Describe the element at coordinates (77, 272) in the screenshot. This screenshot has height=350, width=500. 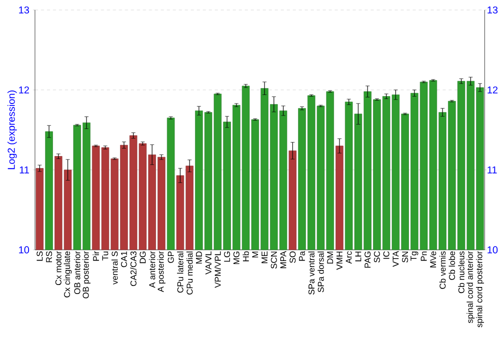
I see `x-tick-label: OB anterior` at that location.